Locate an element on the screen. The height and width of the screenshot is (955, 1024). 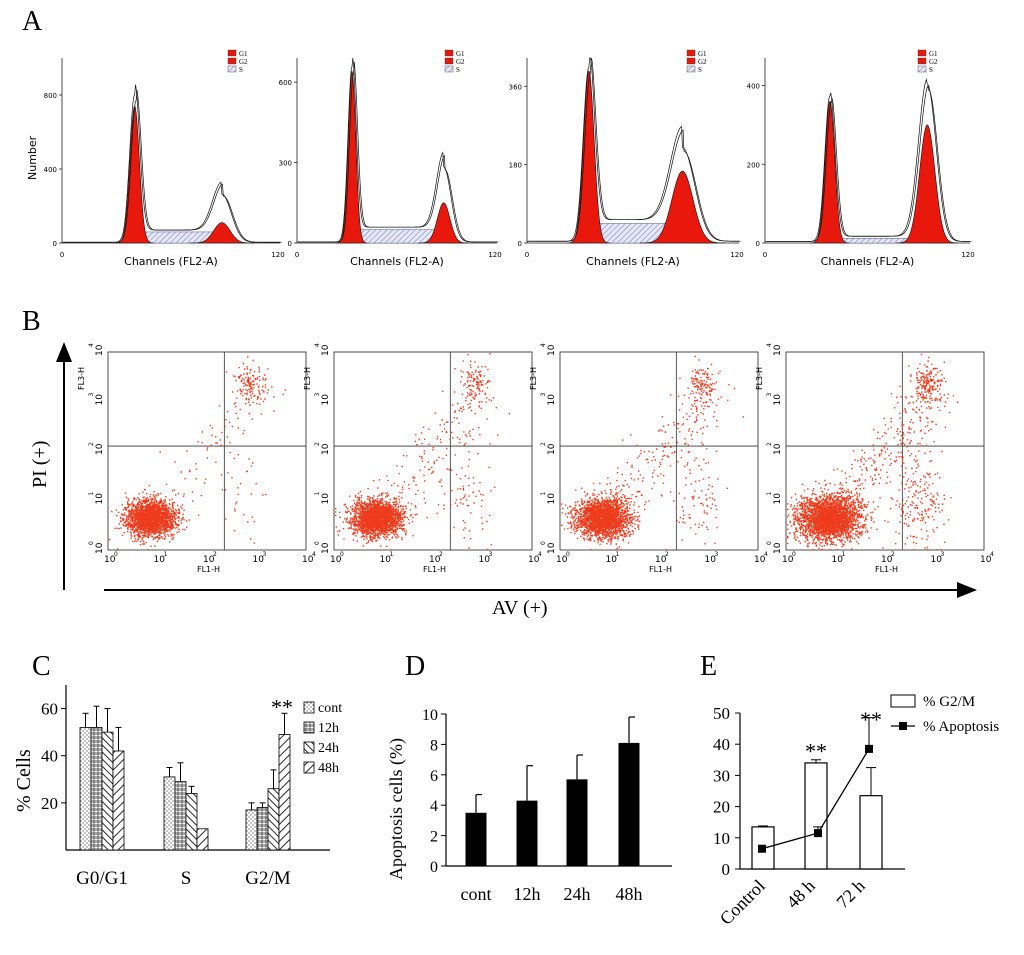
y-tick-label: 40 is located at coordinates (49, 756).